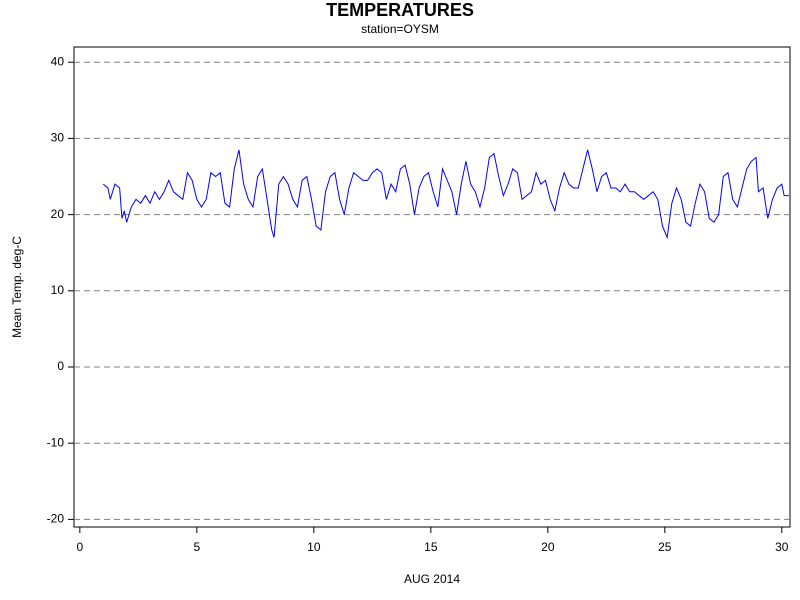 This screenshot has height=600, width=800. Describe the element at coordinates (56, 442) in the screenshot. I see `y-tick-label: -10` at that location.